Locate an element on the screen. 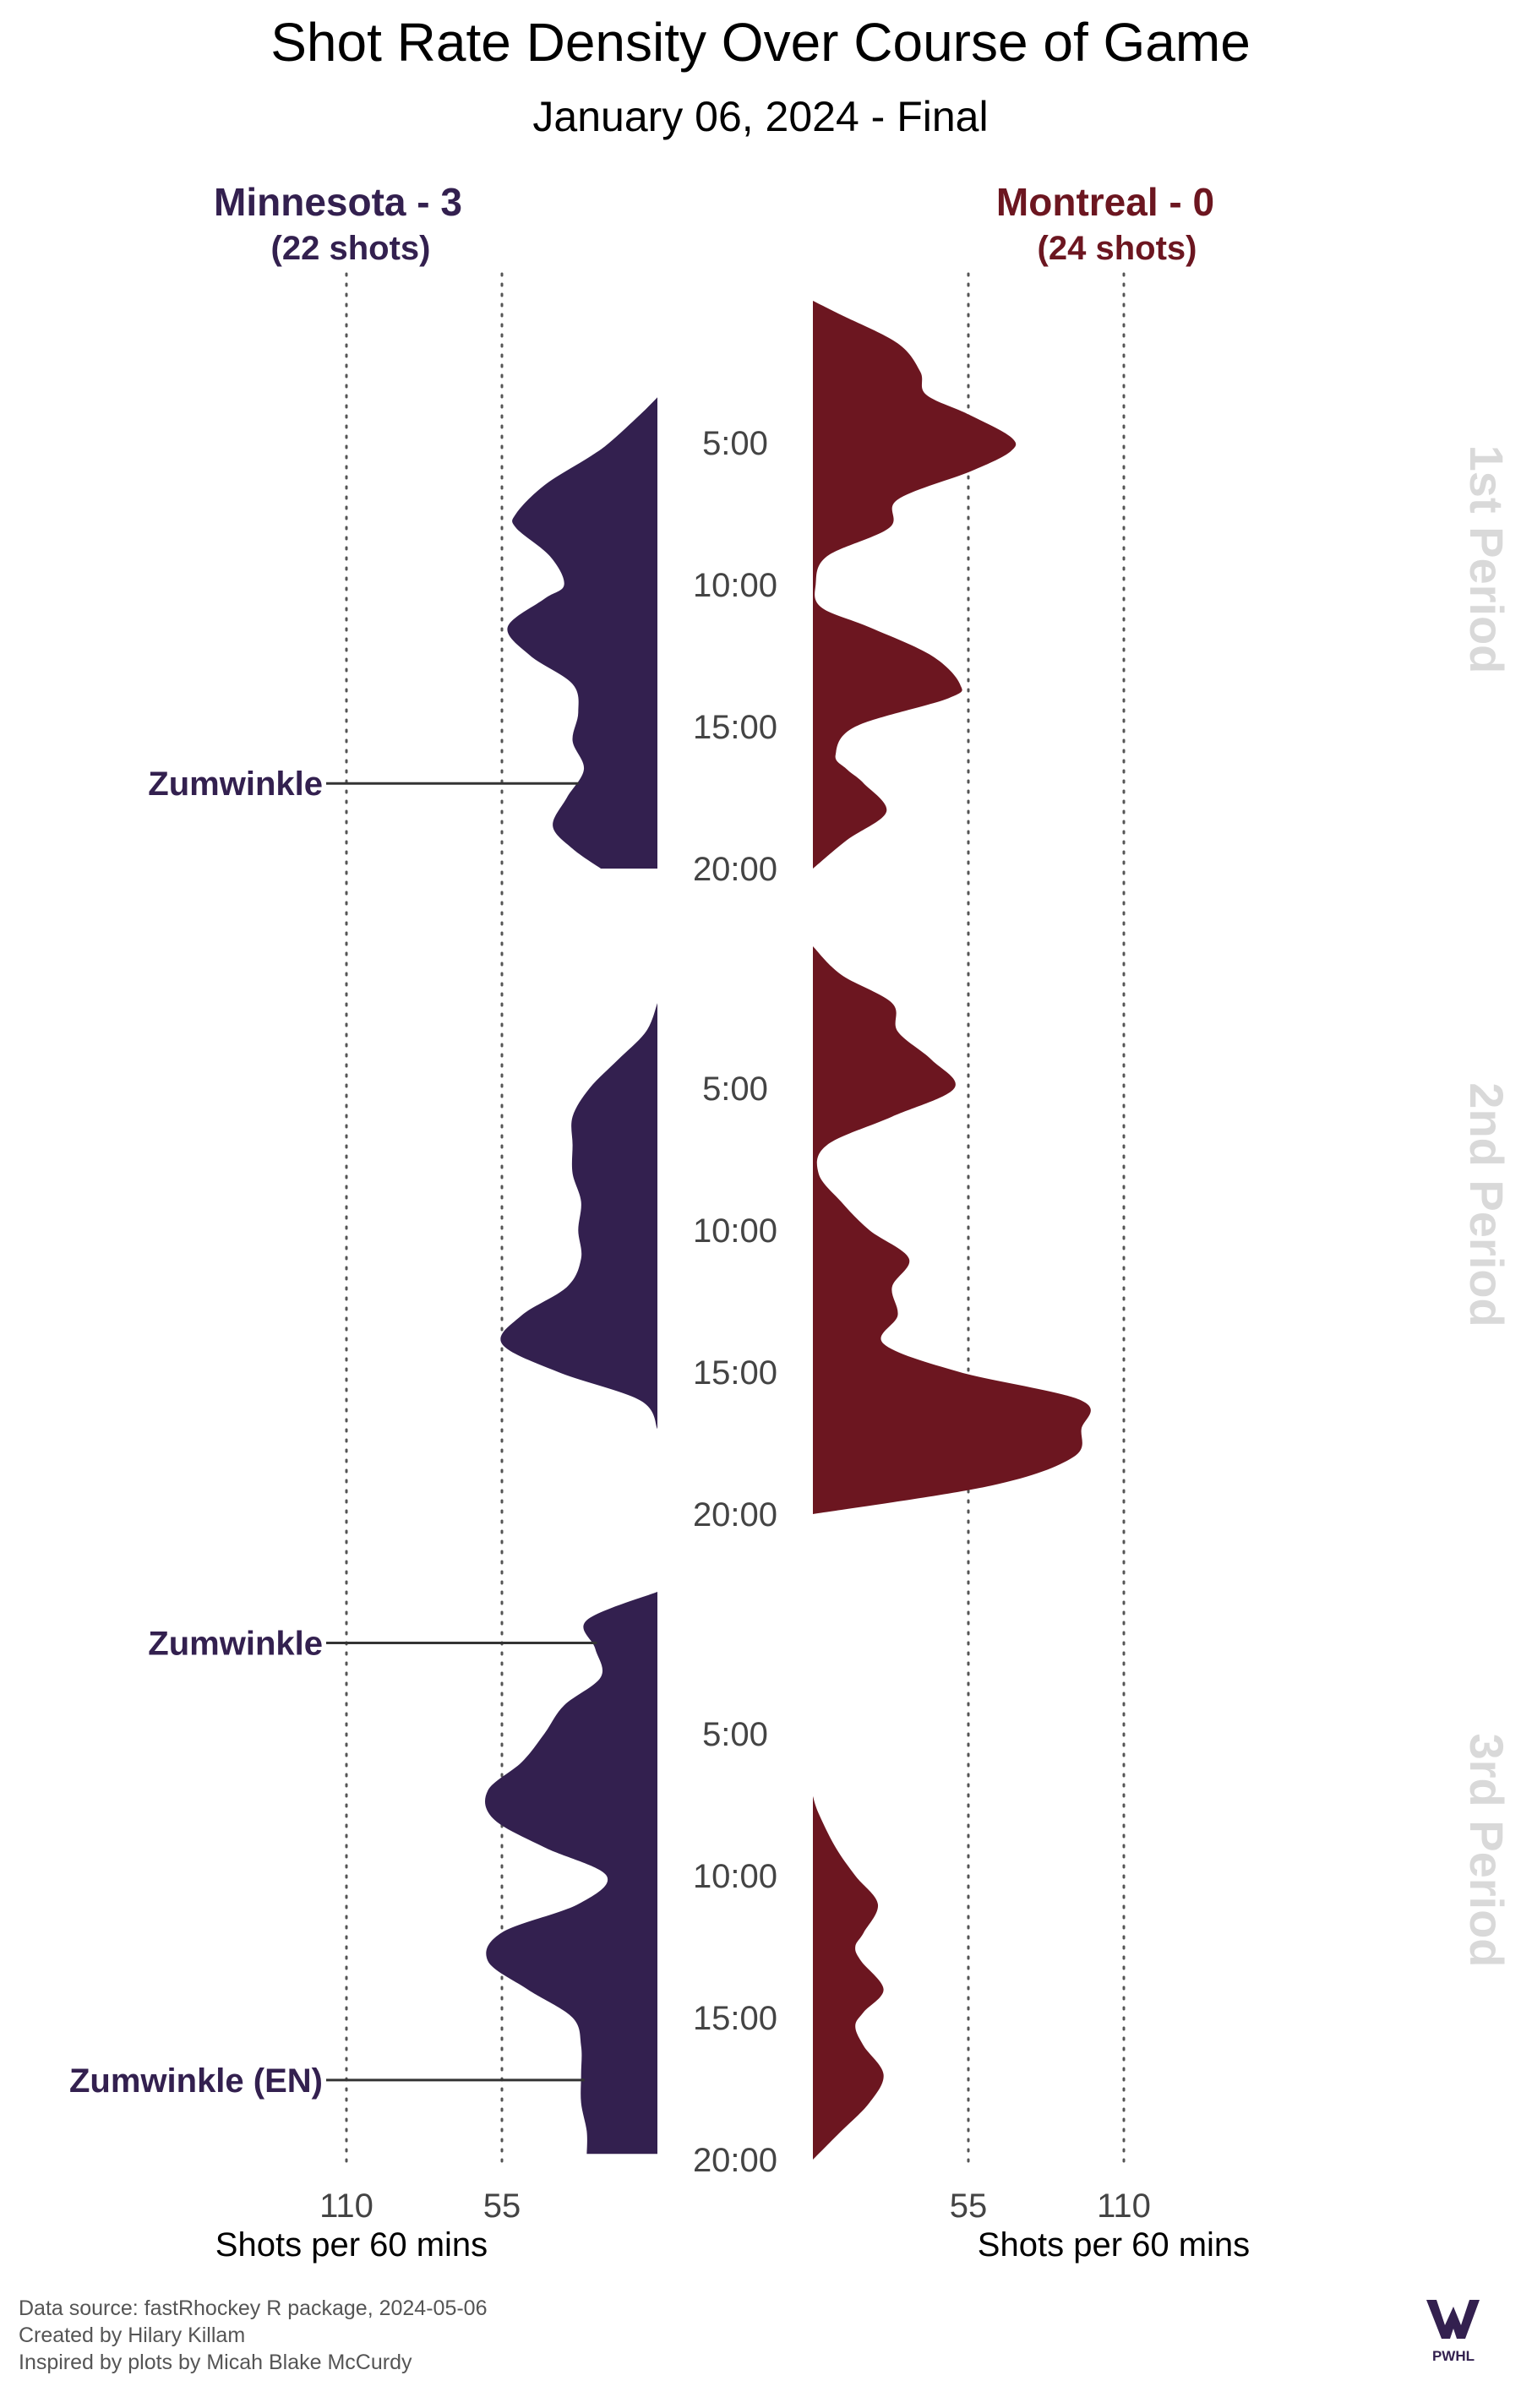  footer-line-inspiration: Inspired by plots by Micah Blake McCurdy is located at coordinates (215, 2362).